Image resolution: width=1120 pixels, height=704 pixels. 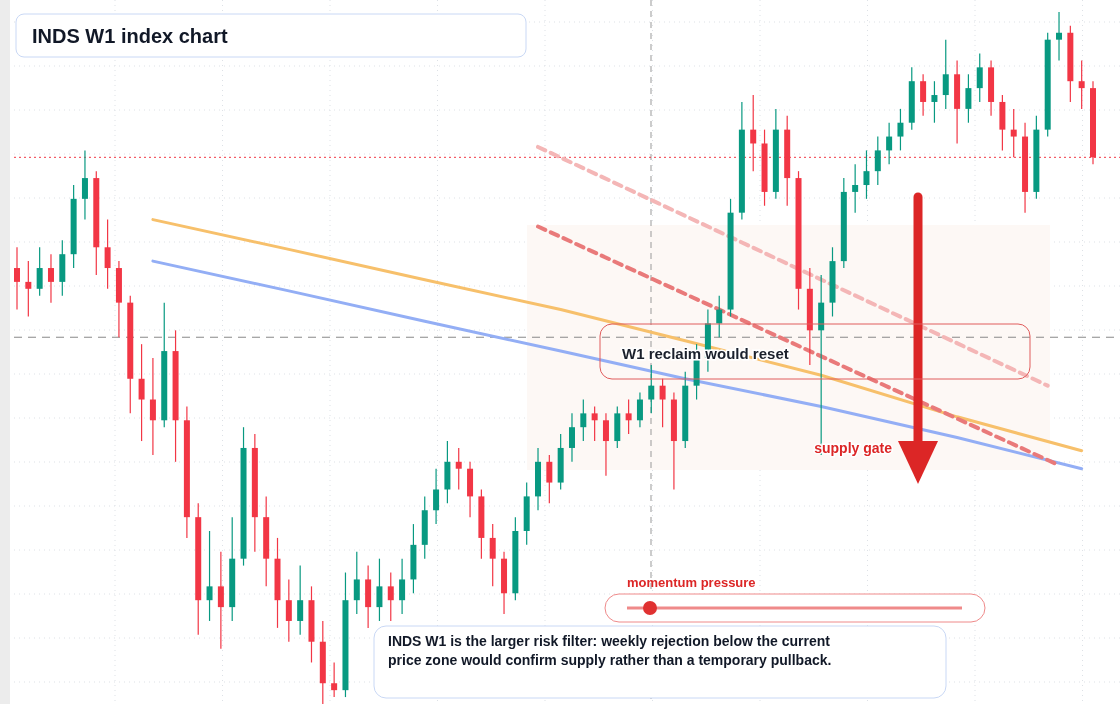 What do you see at coordinates (610, 650) in the screenshot?
I see `annotation: INDS W1 is the larger risk filter: weekly rejection below the current price zone would confirm supply rather than a temporary pullback.` at bounding box center [610, 650].